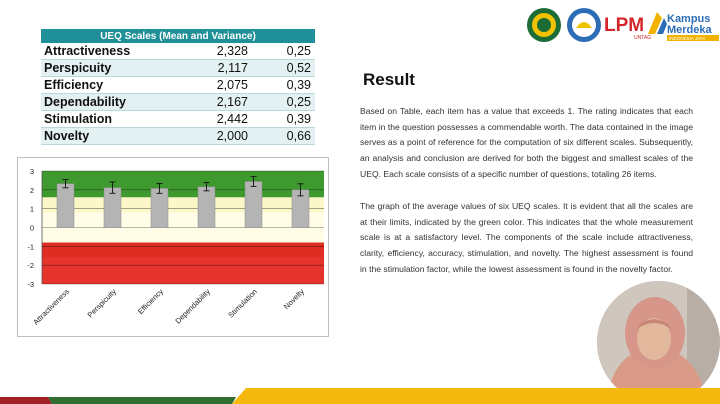  I want to click on scale-mean: 2,000, so click(204, 136).